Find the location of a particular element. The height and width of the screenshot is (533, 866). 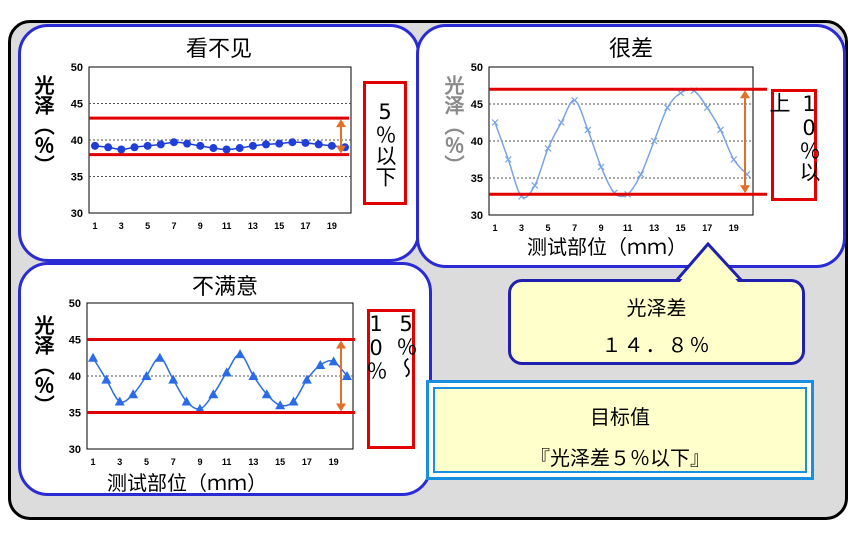

callout-label: 光泽差 is located at coordinates (656, 308).